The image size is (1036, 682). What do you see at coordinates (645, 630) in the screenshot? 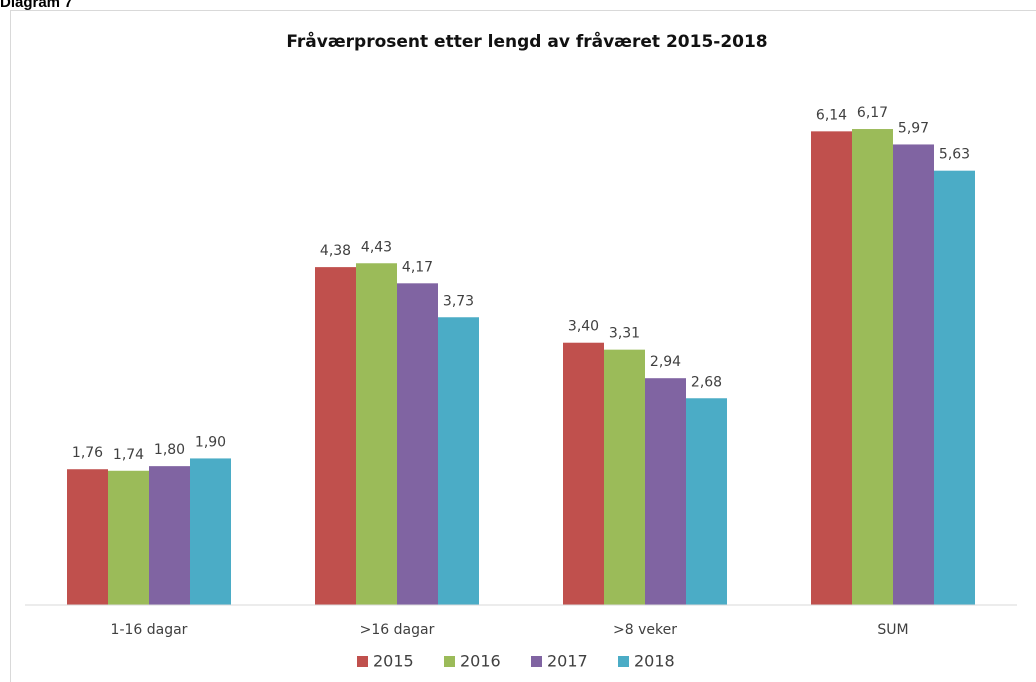
I see `x-tick-label: >8 veker` at bounding box center [645, 630].